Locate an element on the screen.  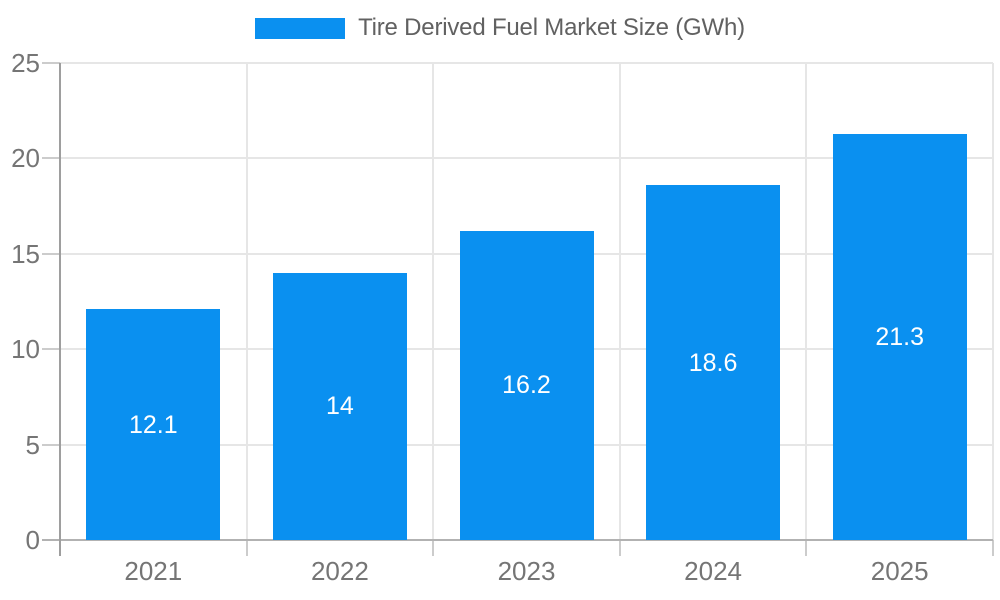
bar-value-label: 21.3 is located at coordinates (900, 336).